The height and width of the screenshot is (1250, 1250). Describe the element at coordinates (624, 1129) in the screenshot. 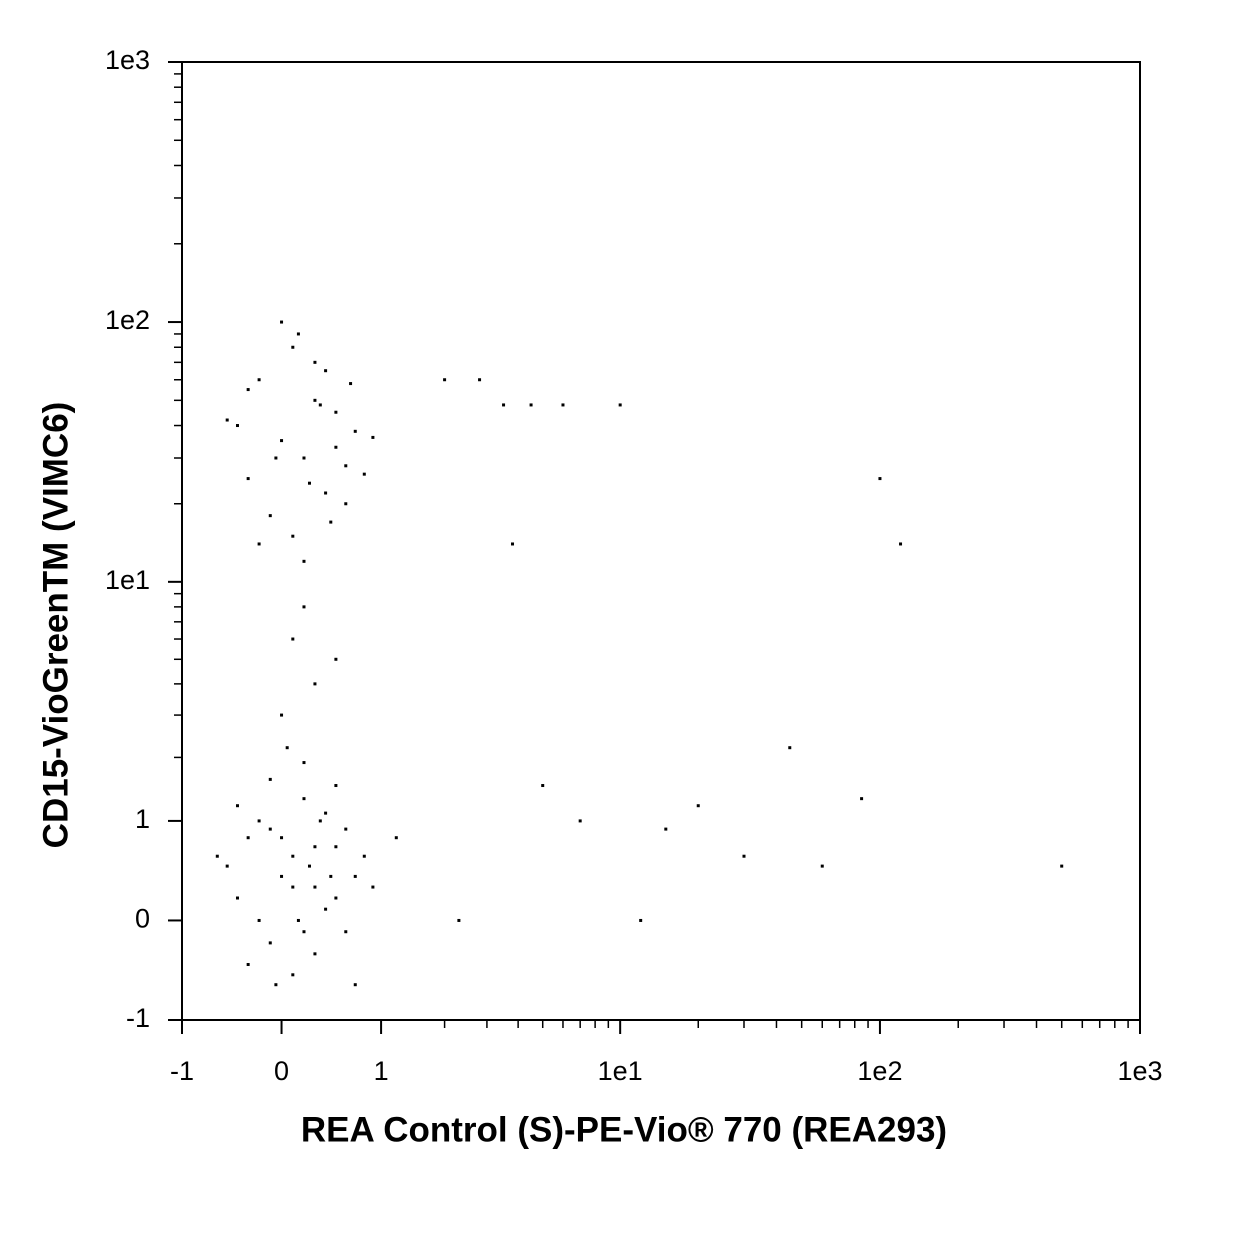

I see `x-axis-title: REA Control (S)-PE-Vio® 770 (REA293)` at that location.